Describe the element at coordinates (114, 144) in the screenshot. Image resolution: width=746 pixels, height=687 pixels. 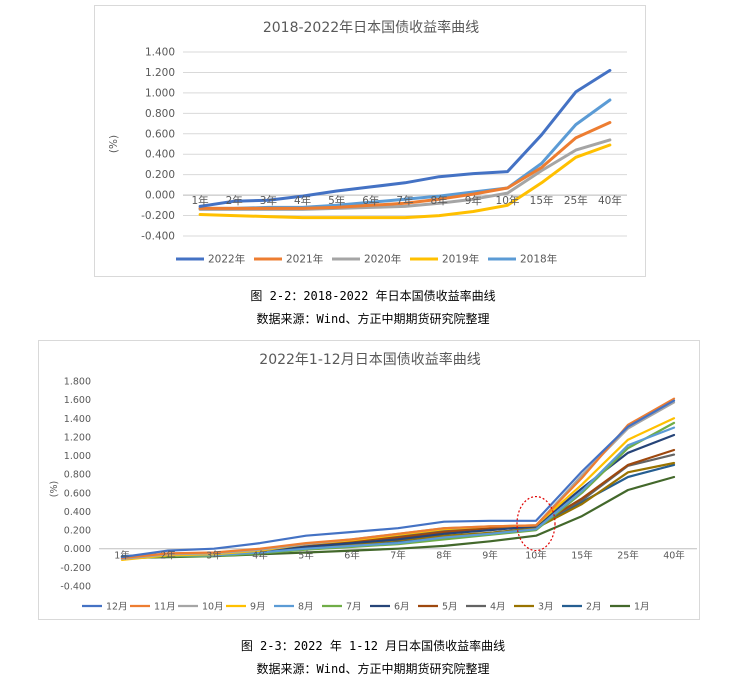
I see `chart1-y-axis-label: (%)` at that location.